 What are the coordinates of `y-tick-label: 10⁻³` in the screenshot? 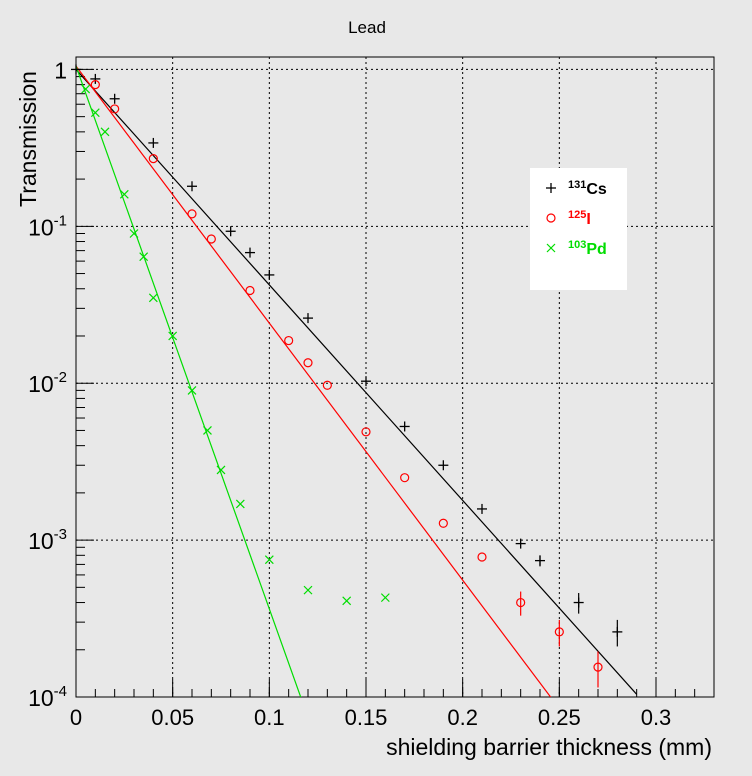 It's located at (47, 540).